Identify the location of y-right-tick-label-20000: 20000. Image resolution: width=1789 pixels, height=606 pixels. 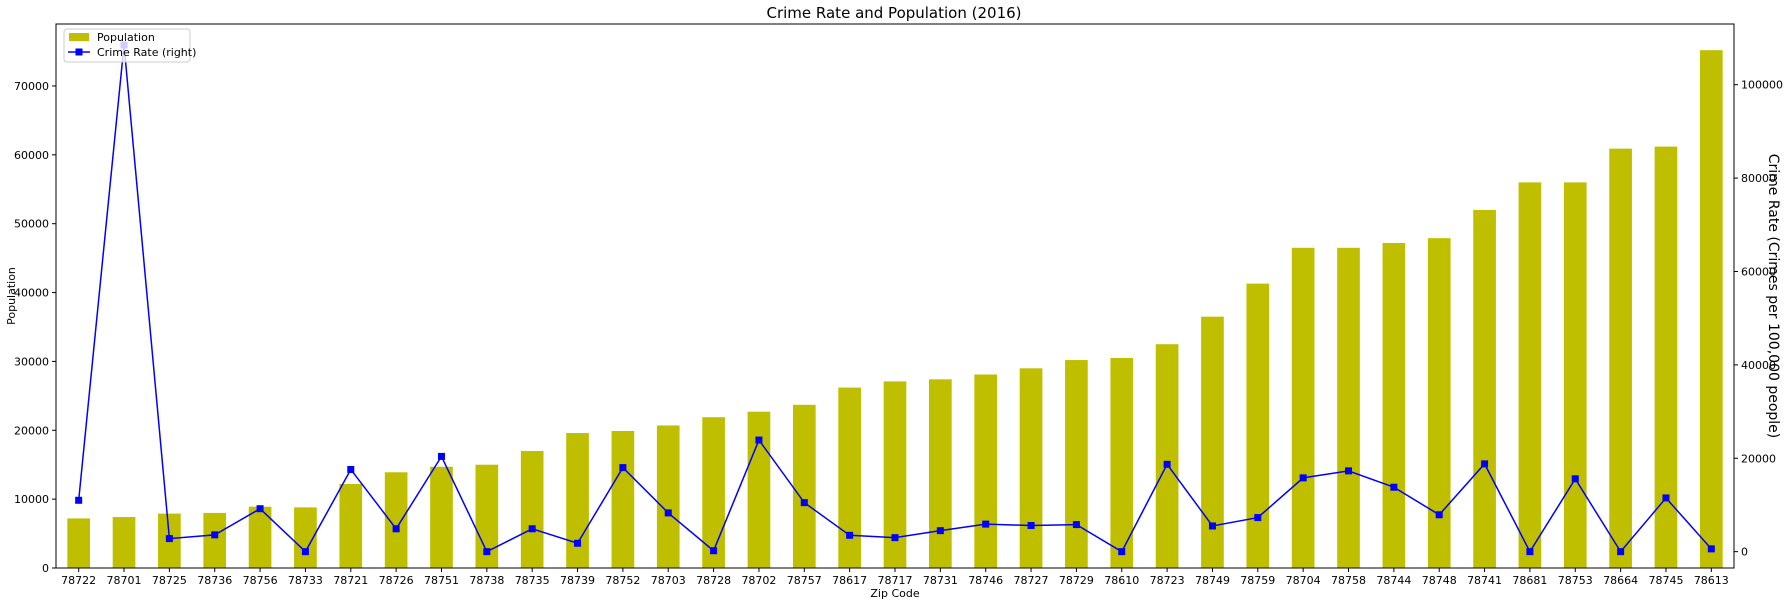
(1758, 458).